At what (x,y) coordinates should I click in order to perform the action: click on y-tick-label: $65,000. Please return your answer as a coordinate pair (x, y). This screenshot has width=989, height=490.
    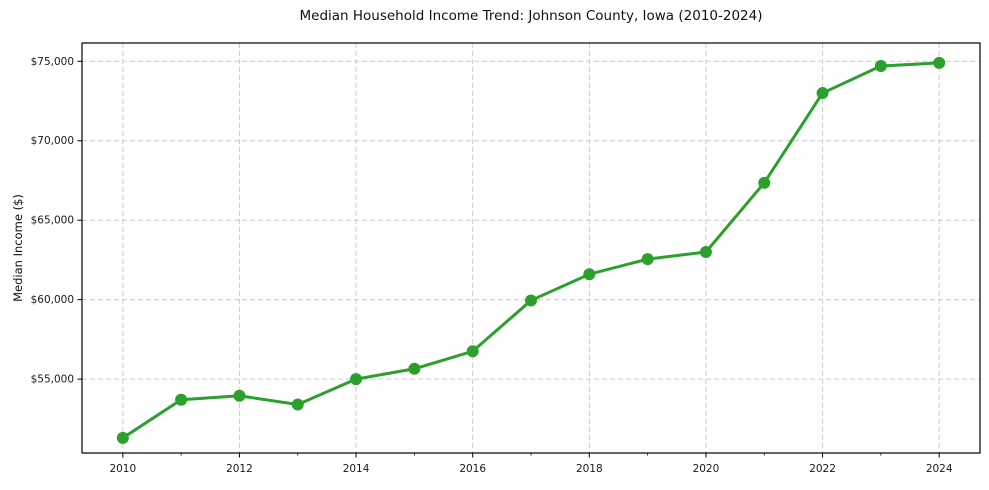
    Looking at the image, I should click on (52, 221).